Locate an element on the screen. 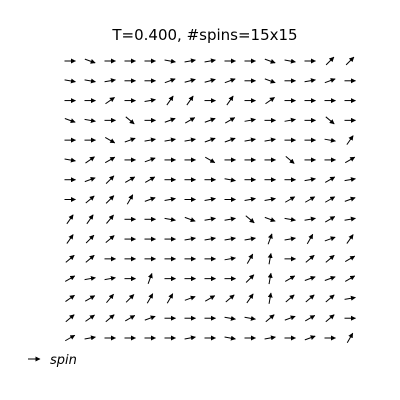  spin-arrow-r0-c11 is located at coordinates (290, 61).